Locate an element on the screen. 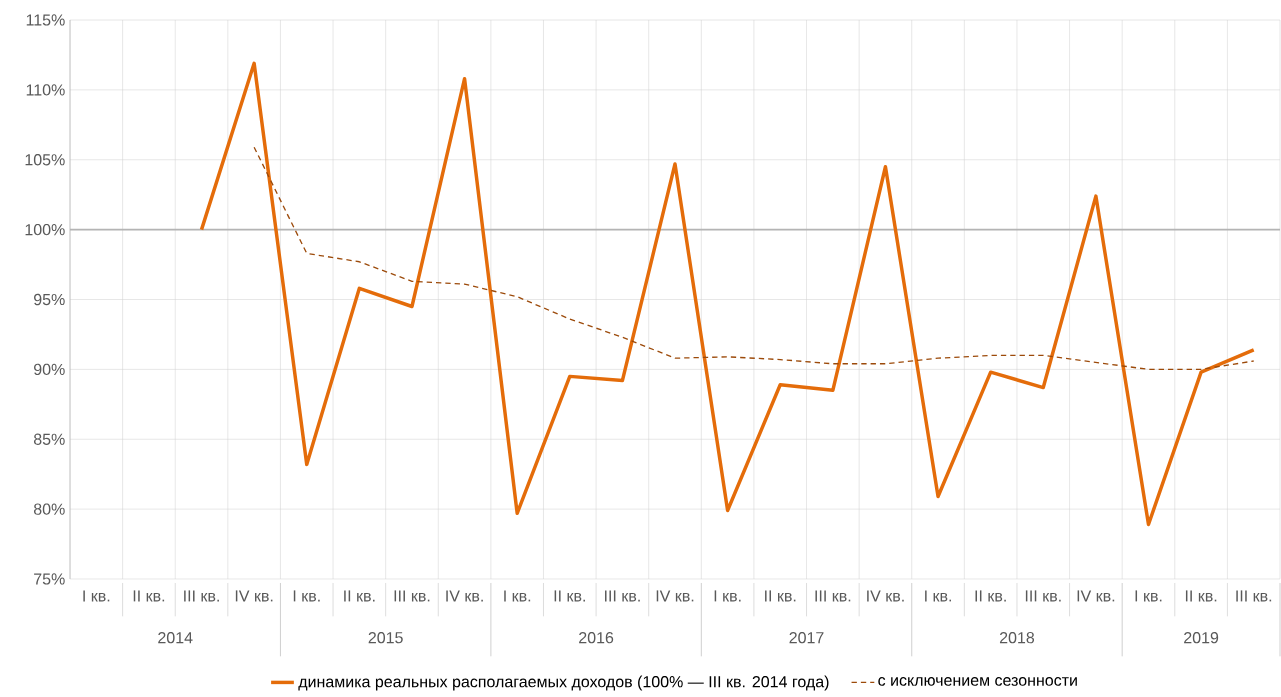 This screenshot has height=697, width=1281. text: 2014 is located at coordinates (175, 638).